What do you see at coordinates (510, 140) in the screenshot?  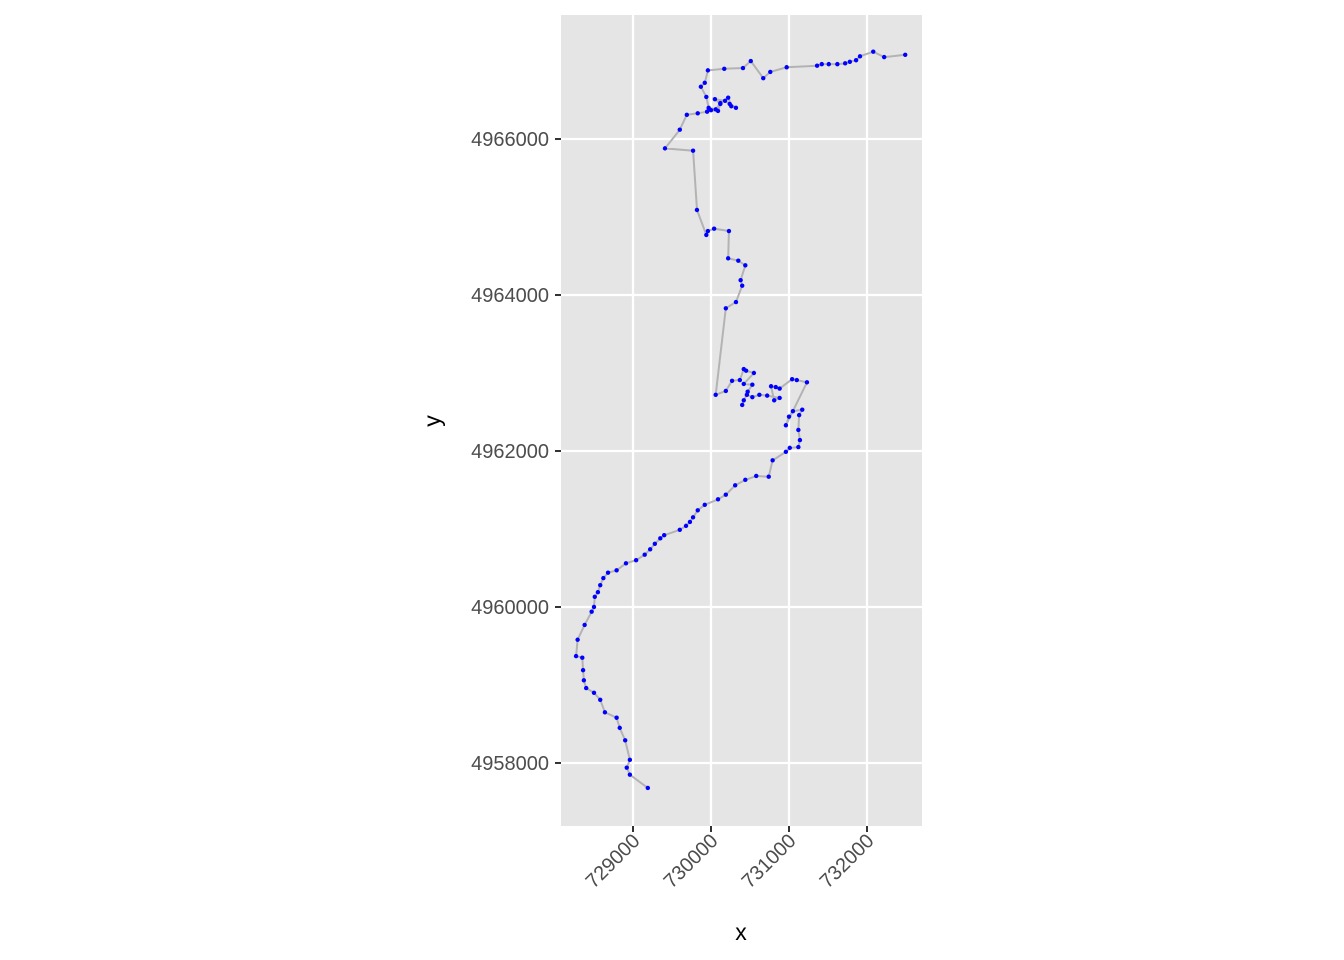 I see `y-tick-label: 4966000` at bounding box center [510, 140].